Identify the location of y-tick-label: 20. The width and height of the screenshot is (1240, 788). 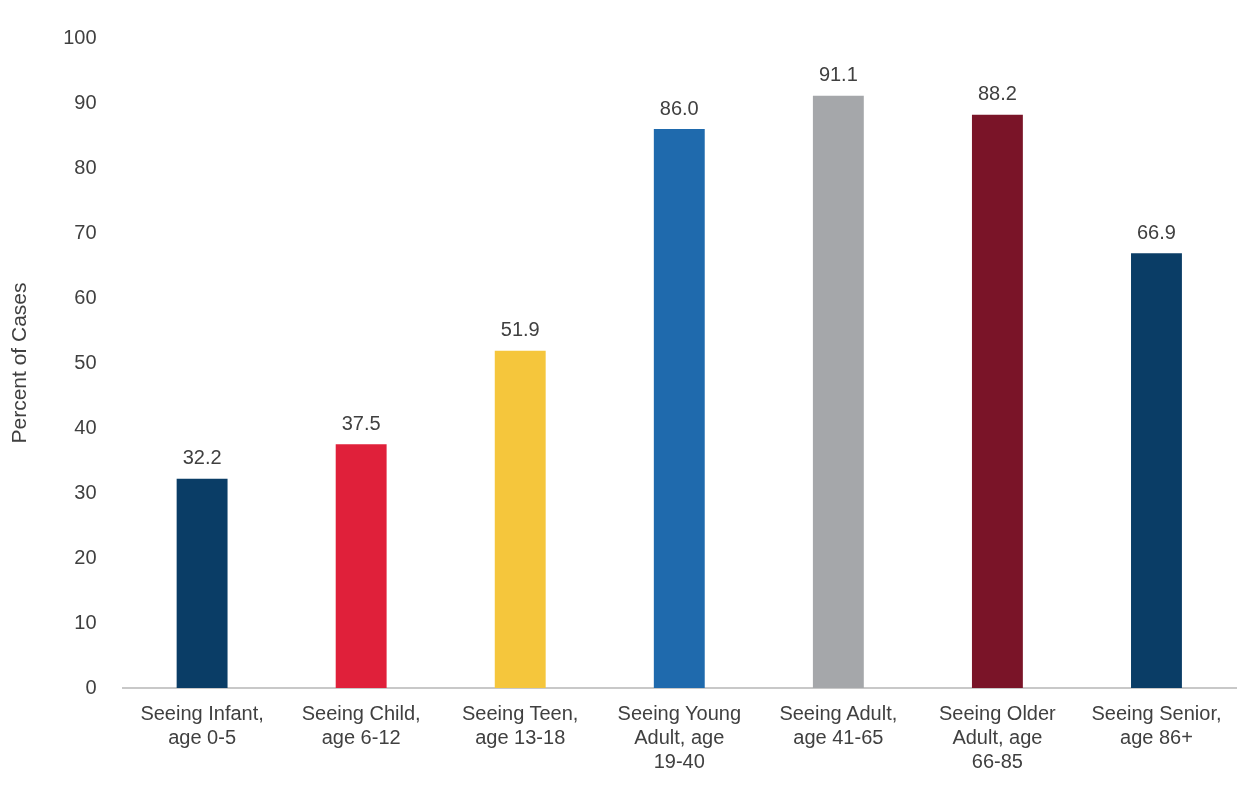
(85, 556).